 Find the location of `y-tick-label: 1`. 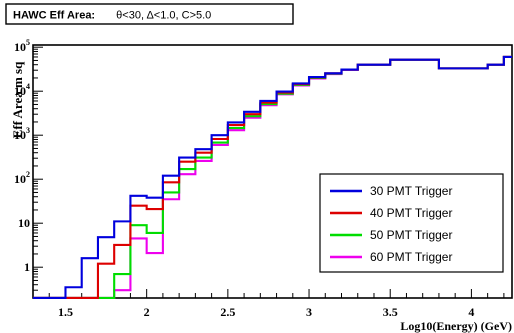

y-tick-label: 1 is located at coordinates (27, 267).